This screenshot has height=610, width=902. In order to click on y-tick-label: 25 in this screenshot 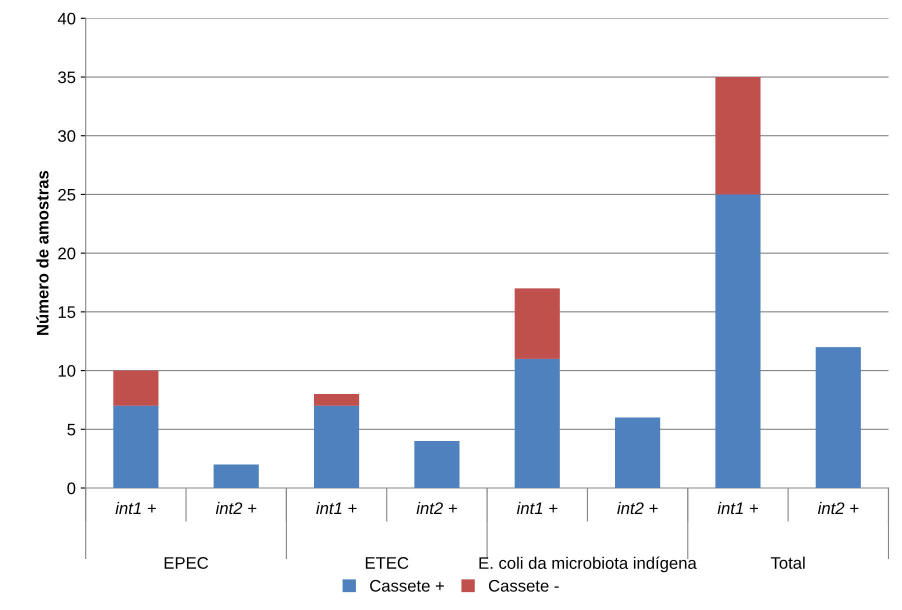, I will do `click(67, 194)`.